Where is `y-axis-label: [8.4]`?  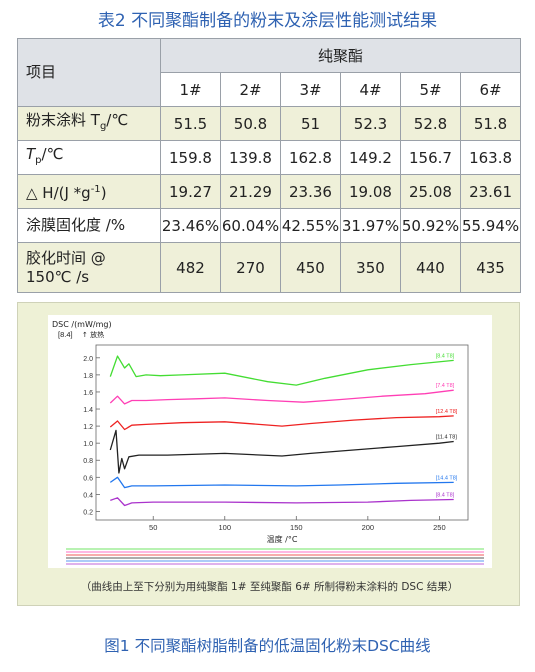 y-axis-label: [8.4] is located at coordinates (65, 334).